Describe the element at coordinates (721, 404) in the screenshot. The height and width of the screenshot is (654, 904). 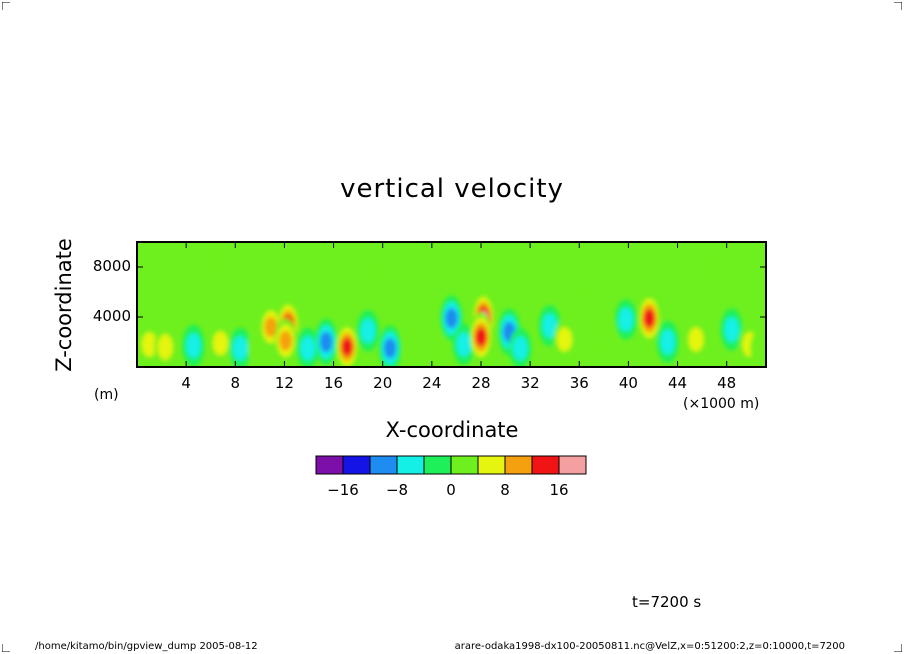
I see `x-axis-unit: (×1000 m)` at that location.